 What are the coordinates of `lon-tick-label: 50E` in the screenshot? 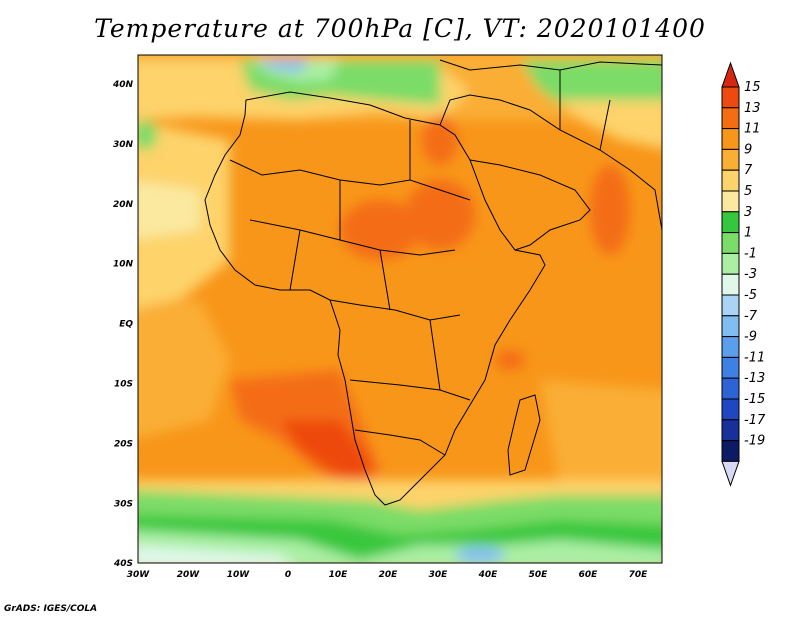 It's located at (539, 575).